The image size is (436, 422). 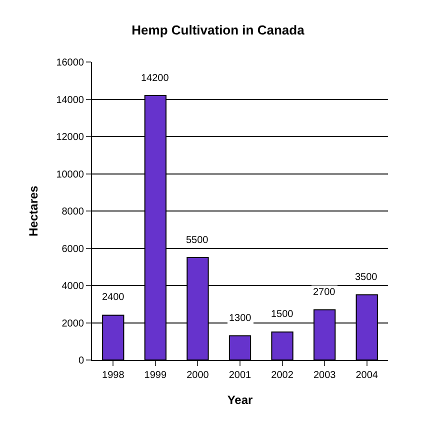 I want to click on x-tick-label: 2001, so click(x=240, y=375).